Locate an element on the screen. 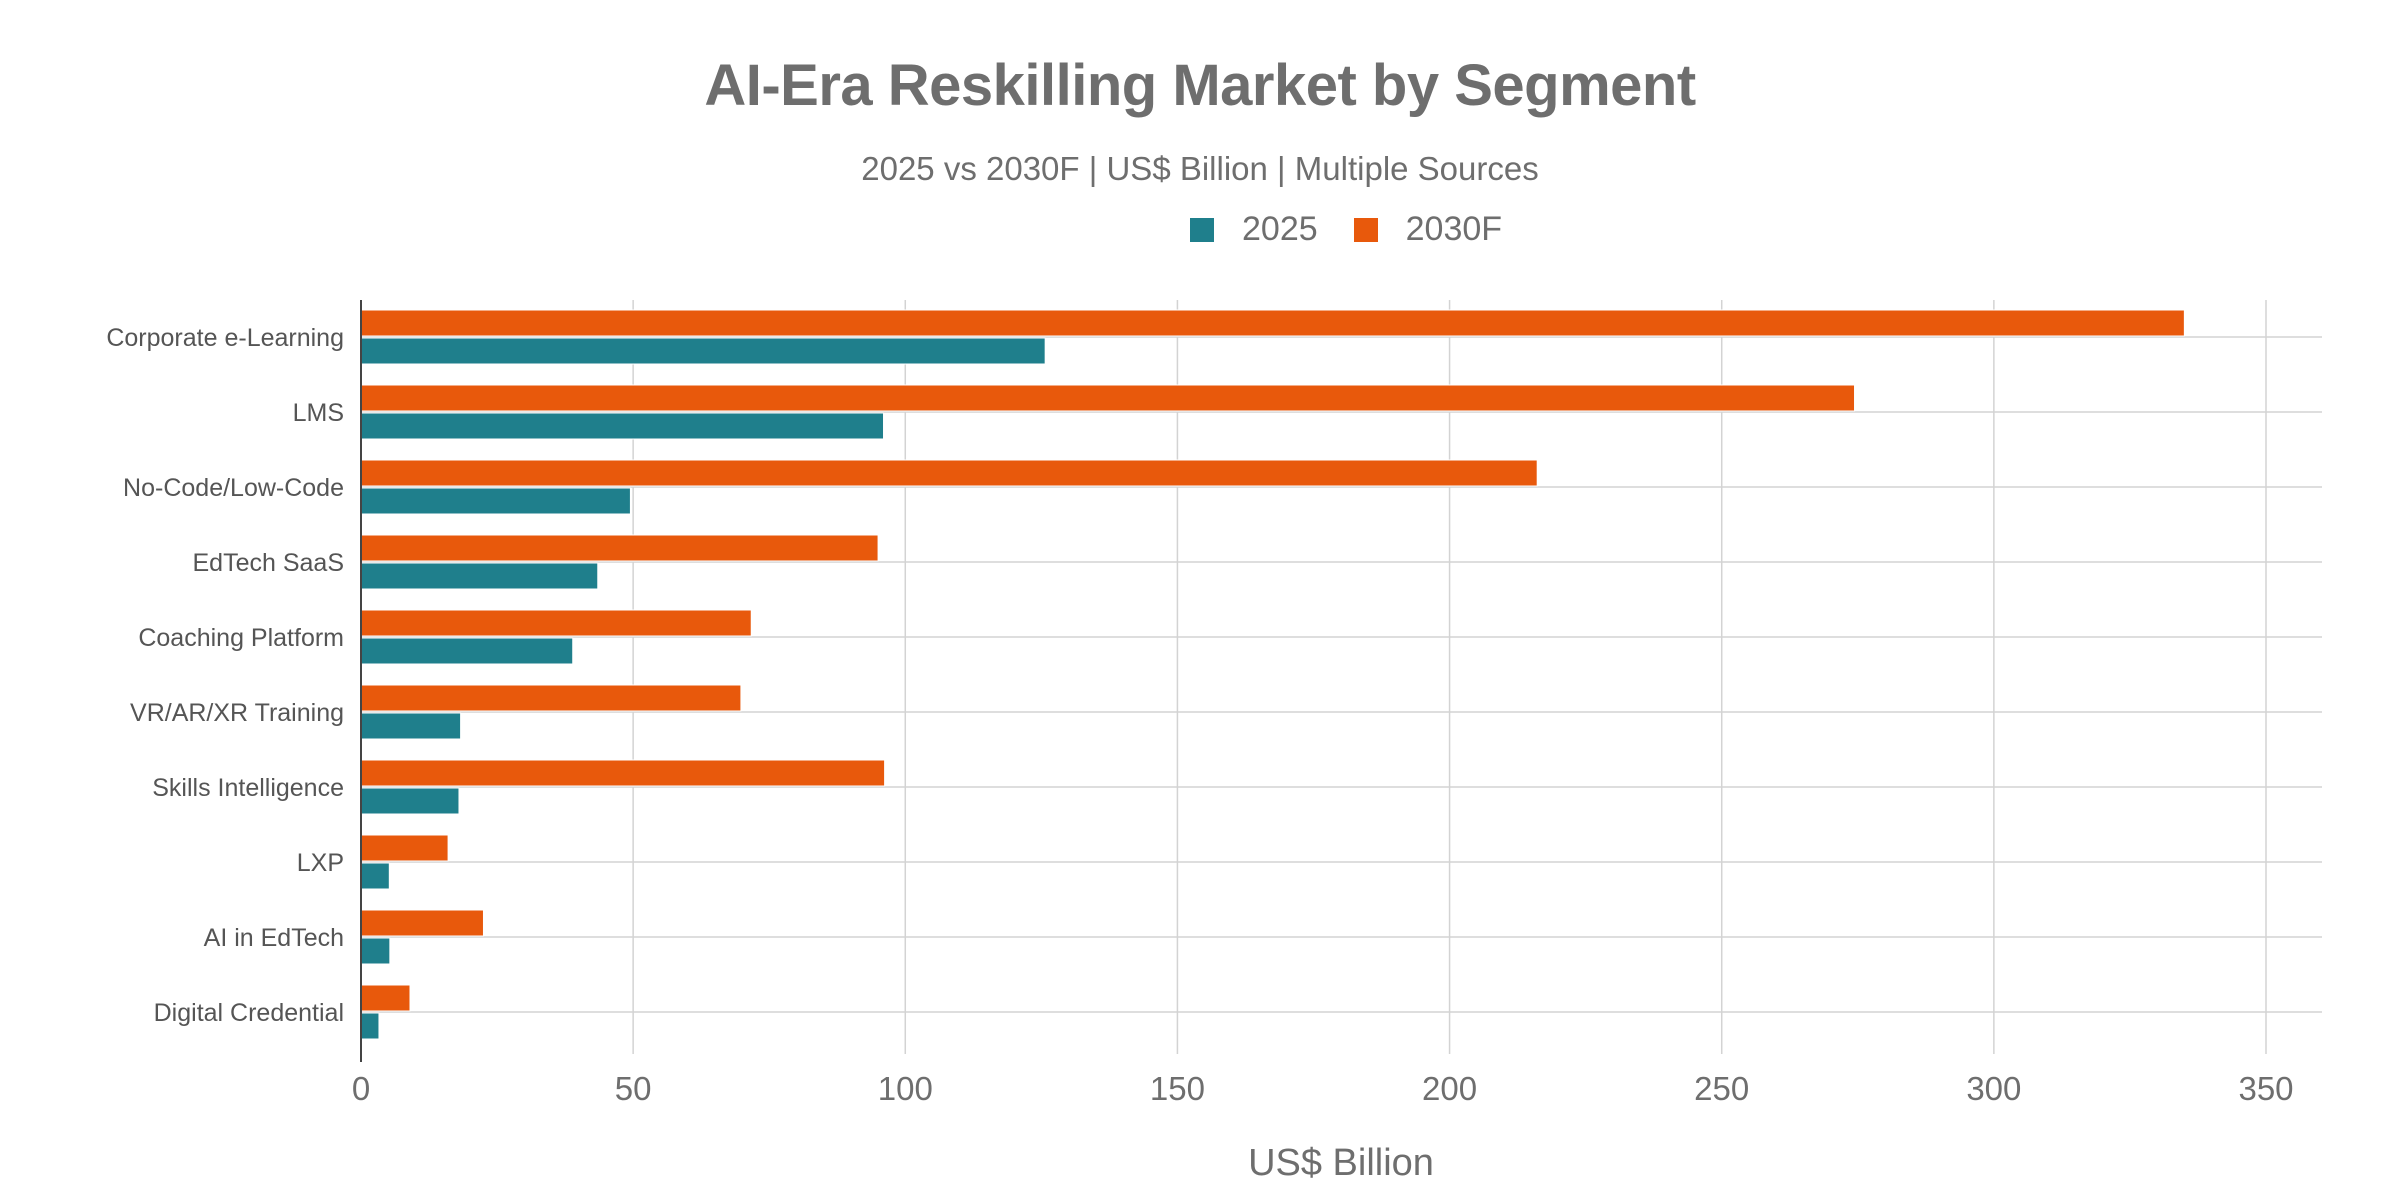  legend-label-2030f: 2030F is located at coordinates (1454, 229).